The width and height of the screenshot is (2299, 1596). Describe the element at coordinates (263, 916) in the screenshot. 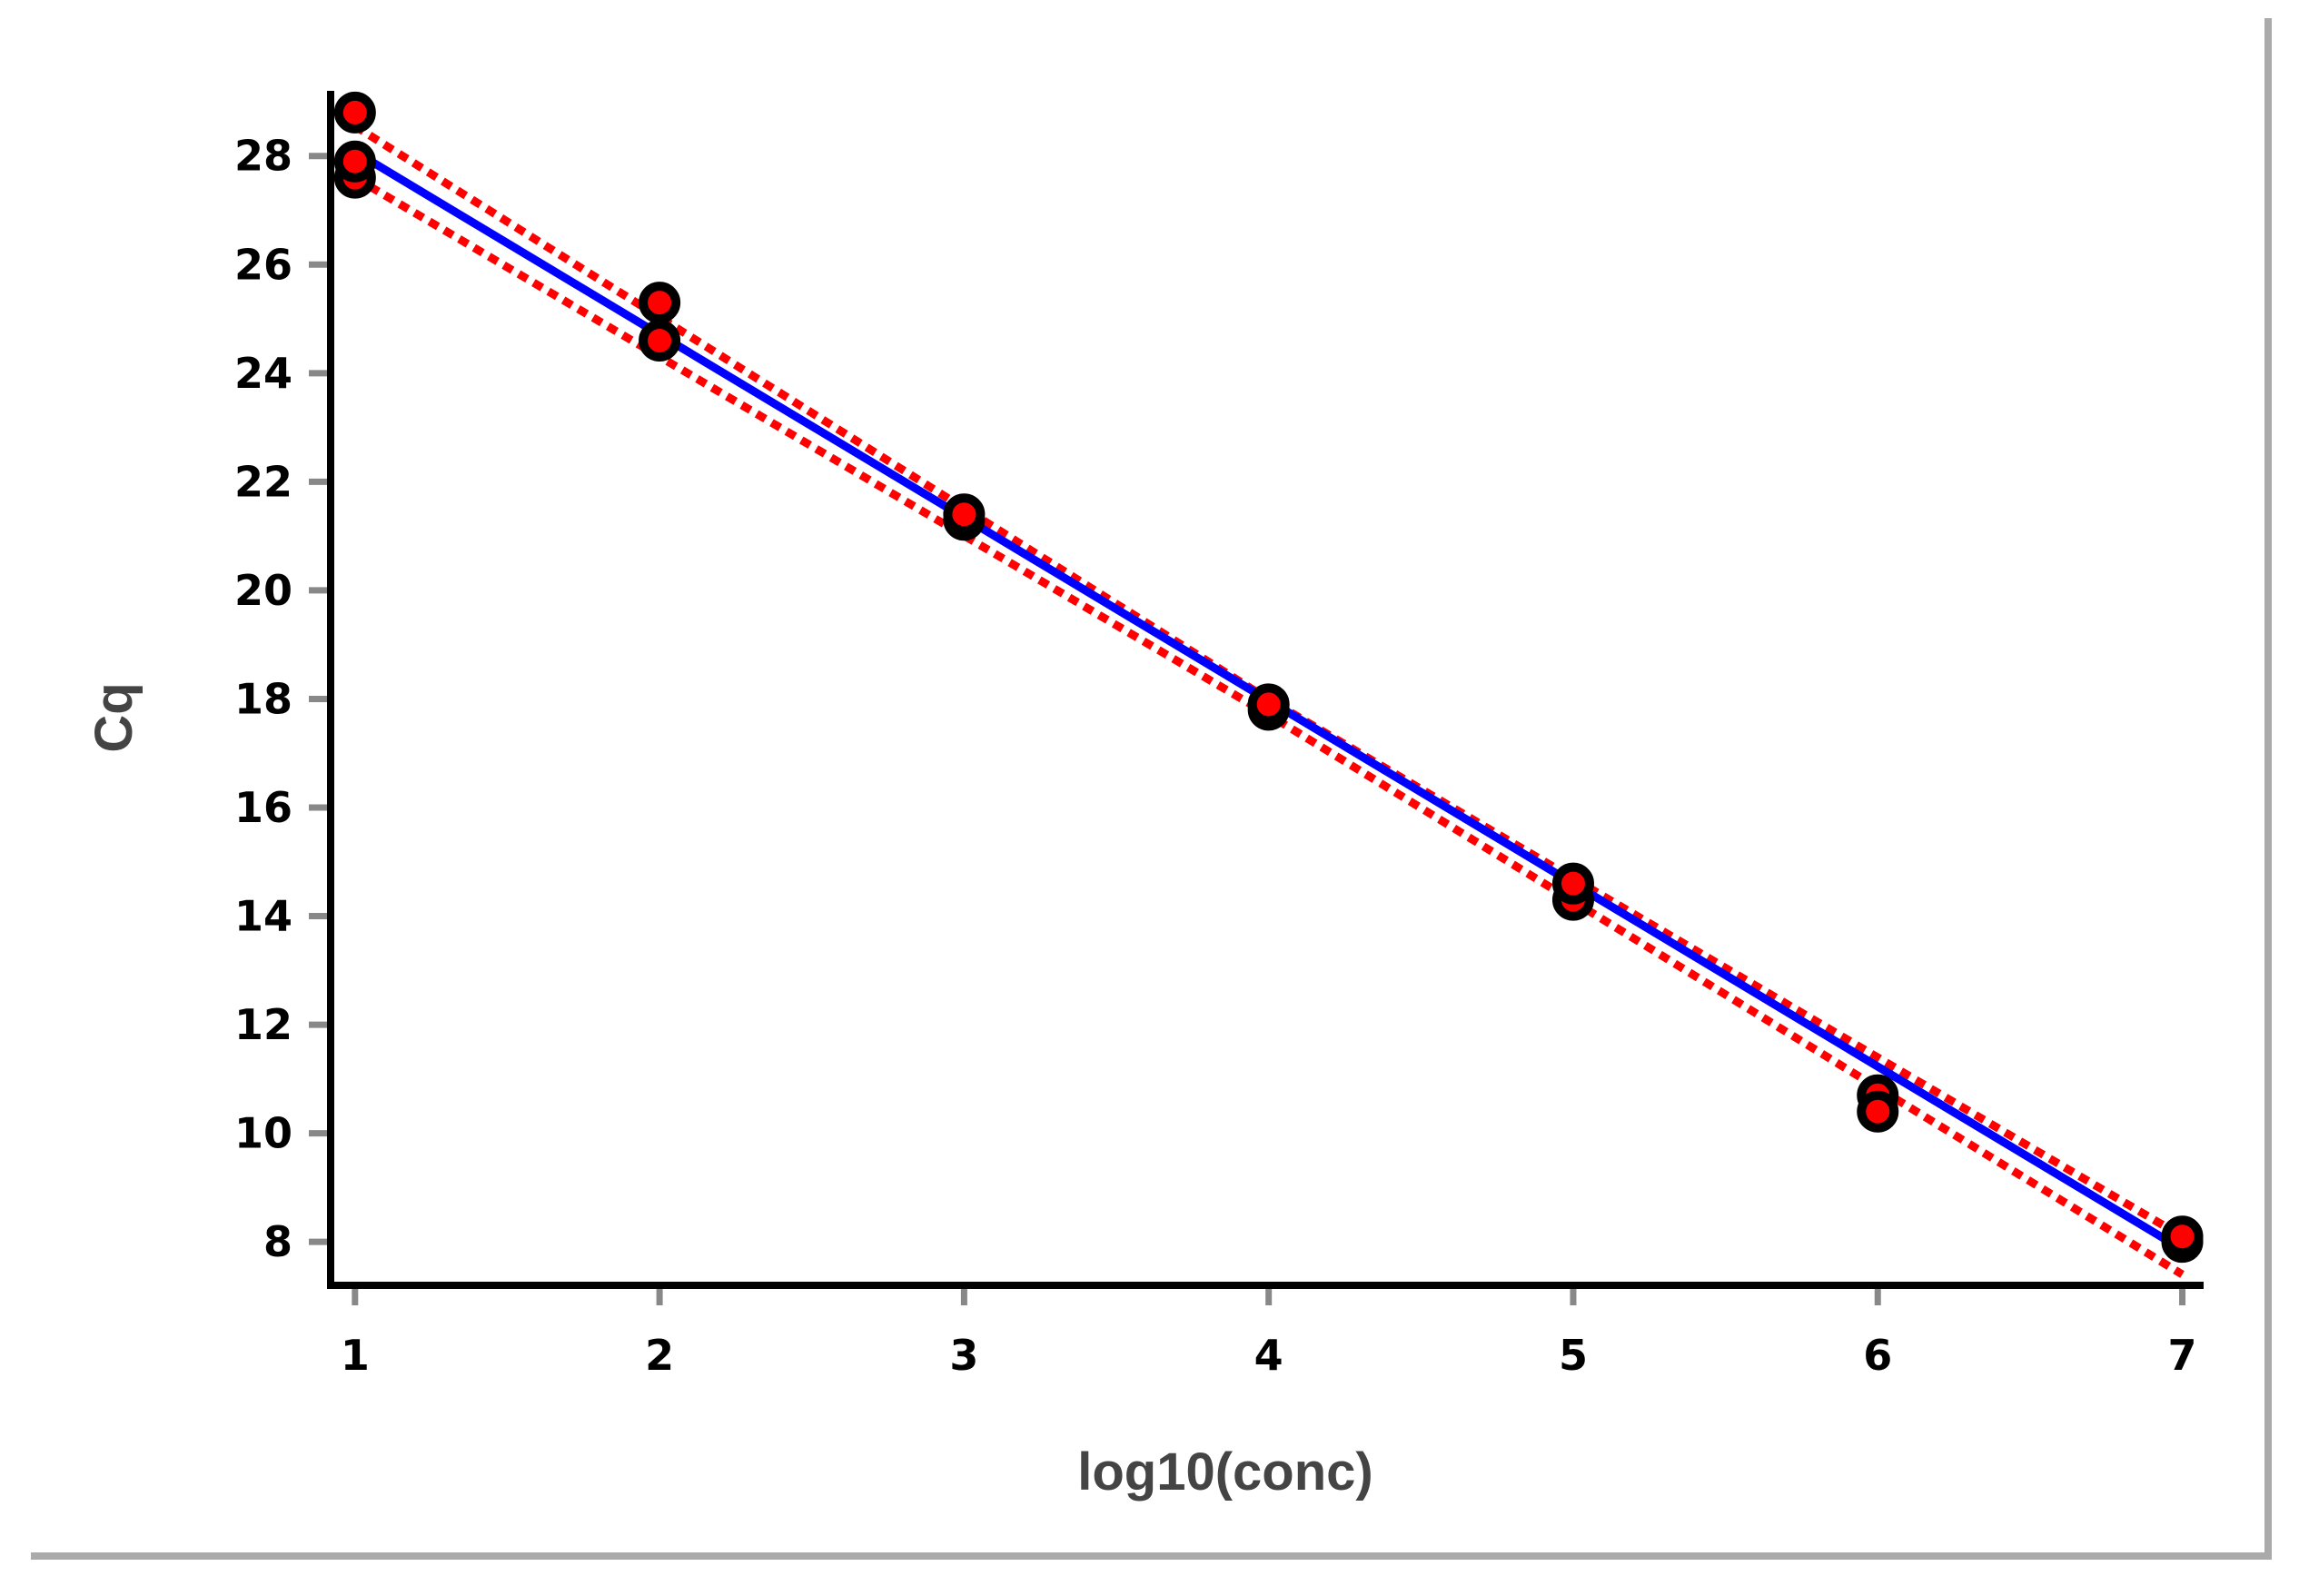

I see `y-tick-label: 14` at that location.